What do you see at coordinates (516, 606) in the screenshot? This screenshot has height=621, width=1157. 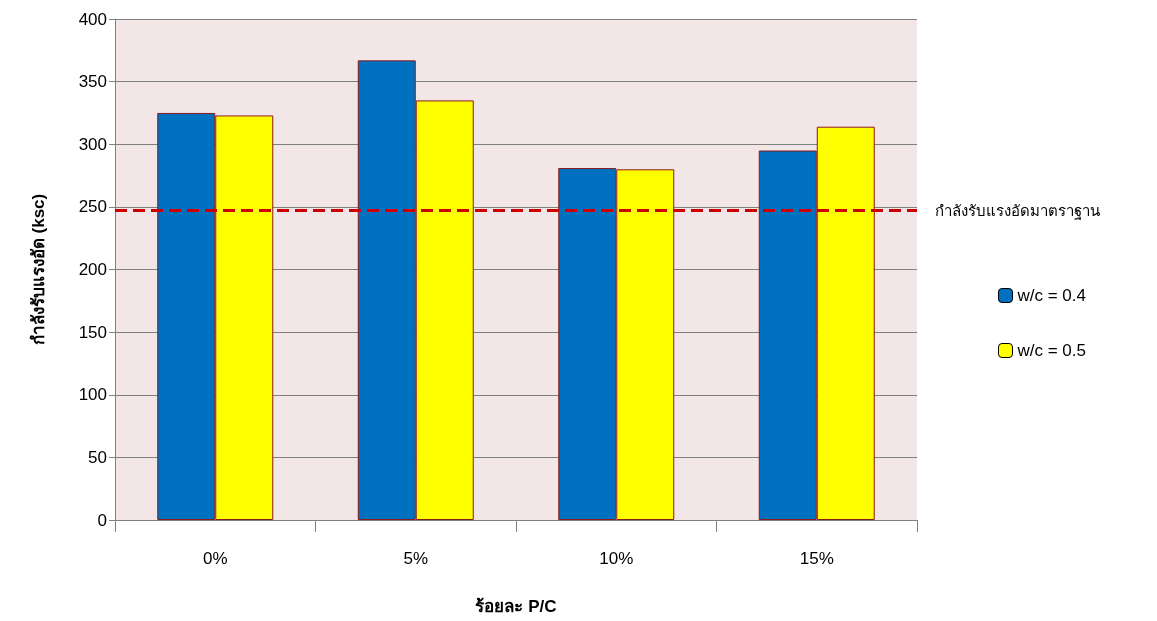 I see `x-axis-title: ร้อยละ P/C` at bounding box center [516, 606].